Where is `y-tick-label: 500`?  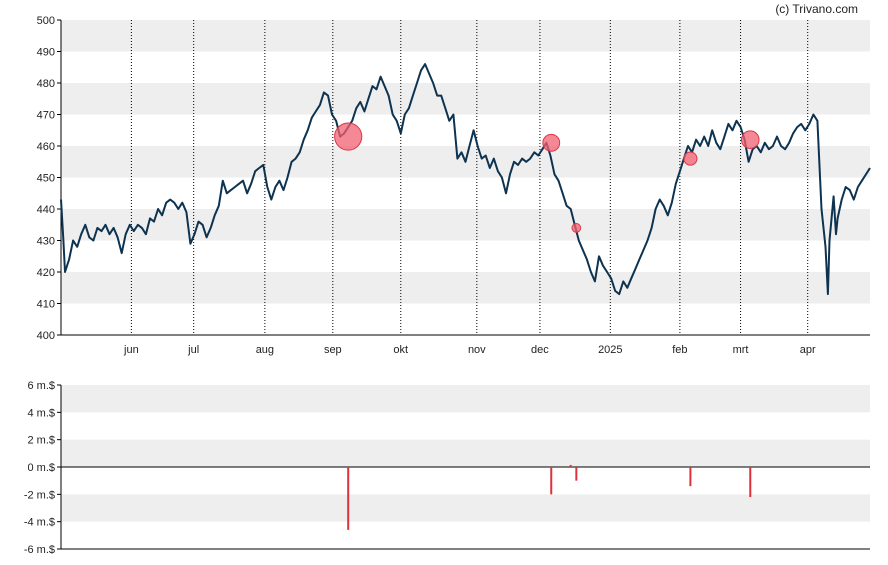
y-tick-label: 500 is located at coordinates (46, 21).